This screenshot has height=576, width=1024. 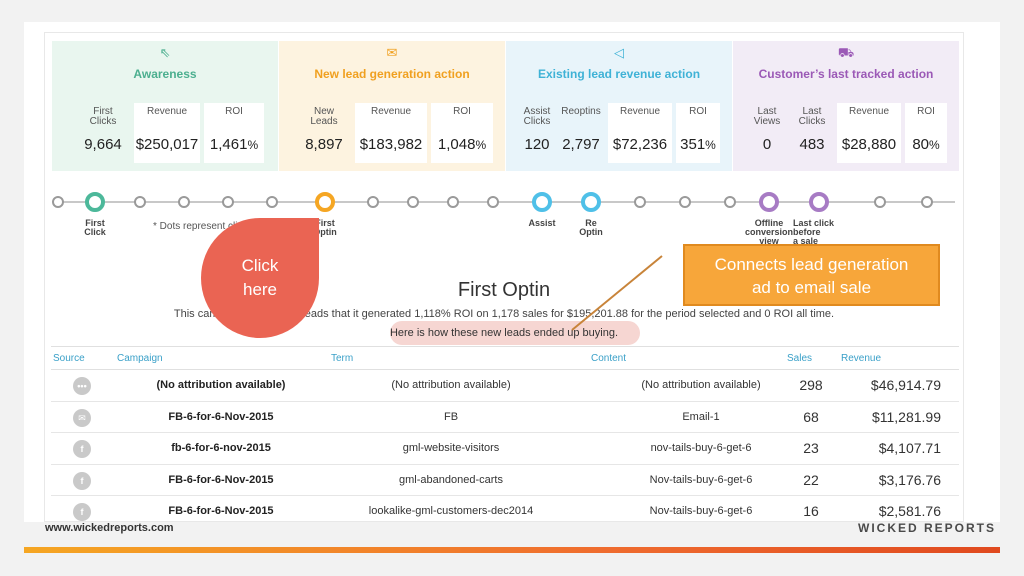 What do you see at coordinates (701, 385) in the screenshot?
I see `cell-content: (No attribution available)` at bounding box center [701, 385].